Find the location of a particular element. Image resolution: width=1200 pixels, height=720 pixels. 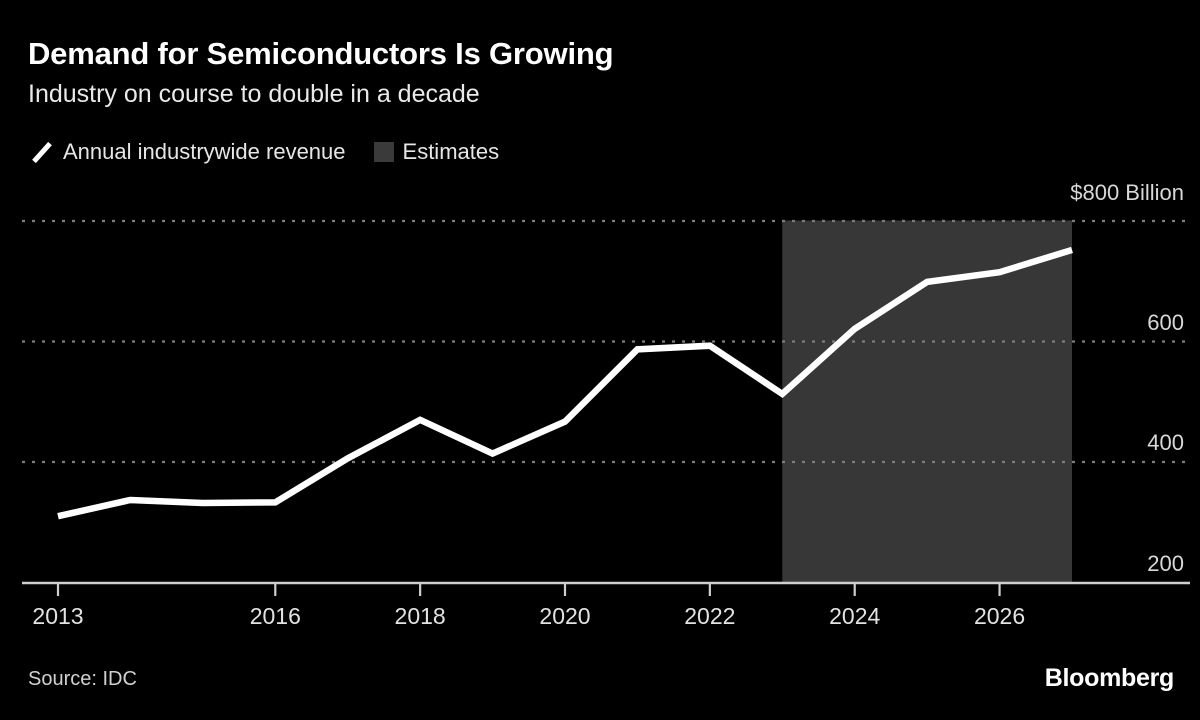

brand-logo: Bloomberg is located at coordinates (1109, 678).